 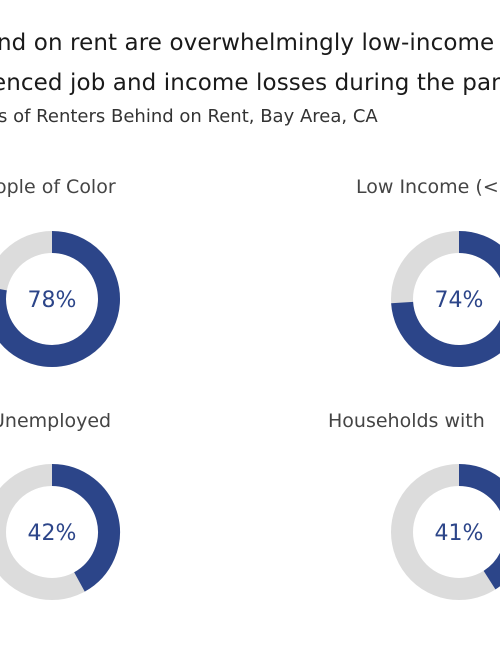 I want to click on donut-low-income: 74%, so click(x=445, y=299).